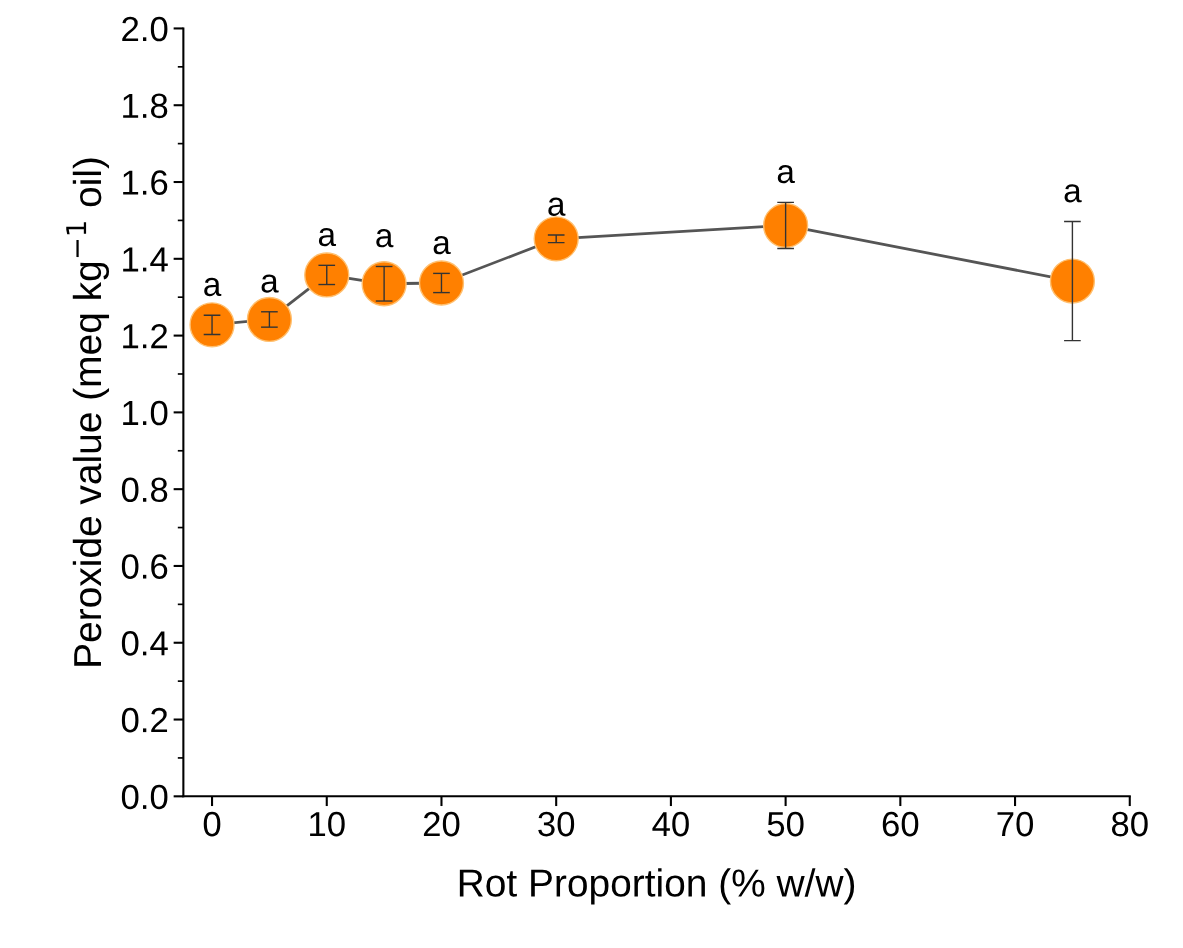 The height and width of the screenshot is (948, 1183). What do you see at coordinates (145, 182) in the screenshot?
I see `y-tick-label: 1.6` at bounding box center [145, 182].